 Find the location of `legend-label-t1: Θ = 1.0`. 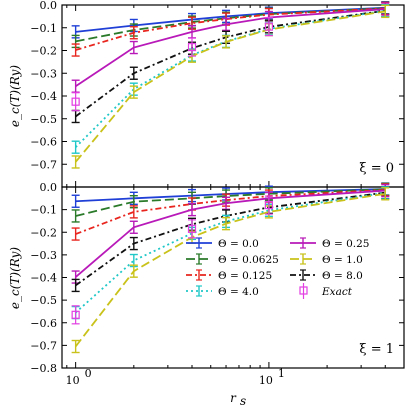

legend-label-t1: Θ = 1.0 is located at coordinates (342, 260).